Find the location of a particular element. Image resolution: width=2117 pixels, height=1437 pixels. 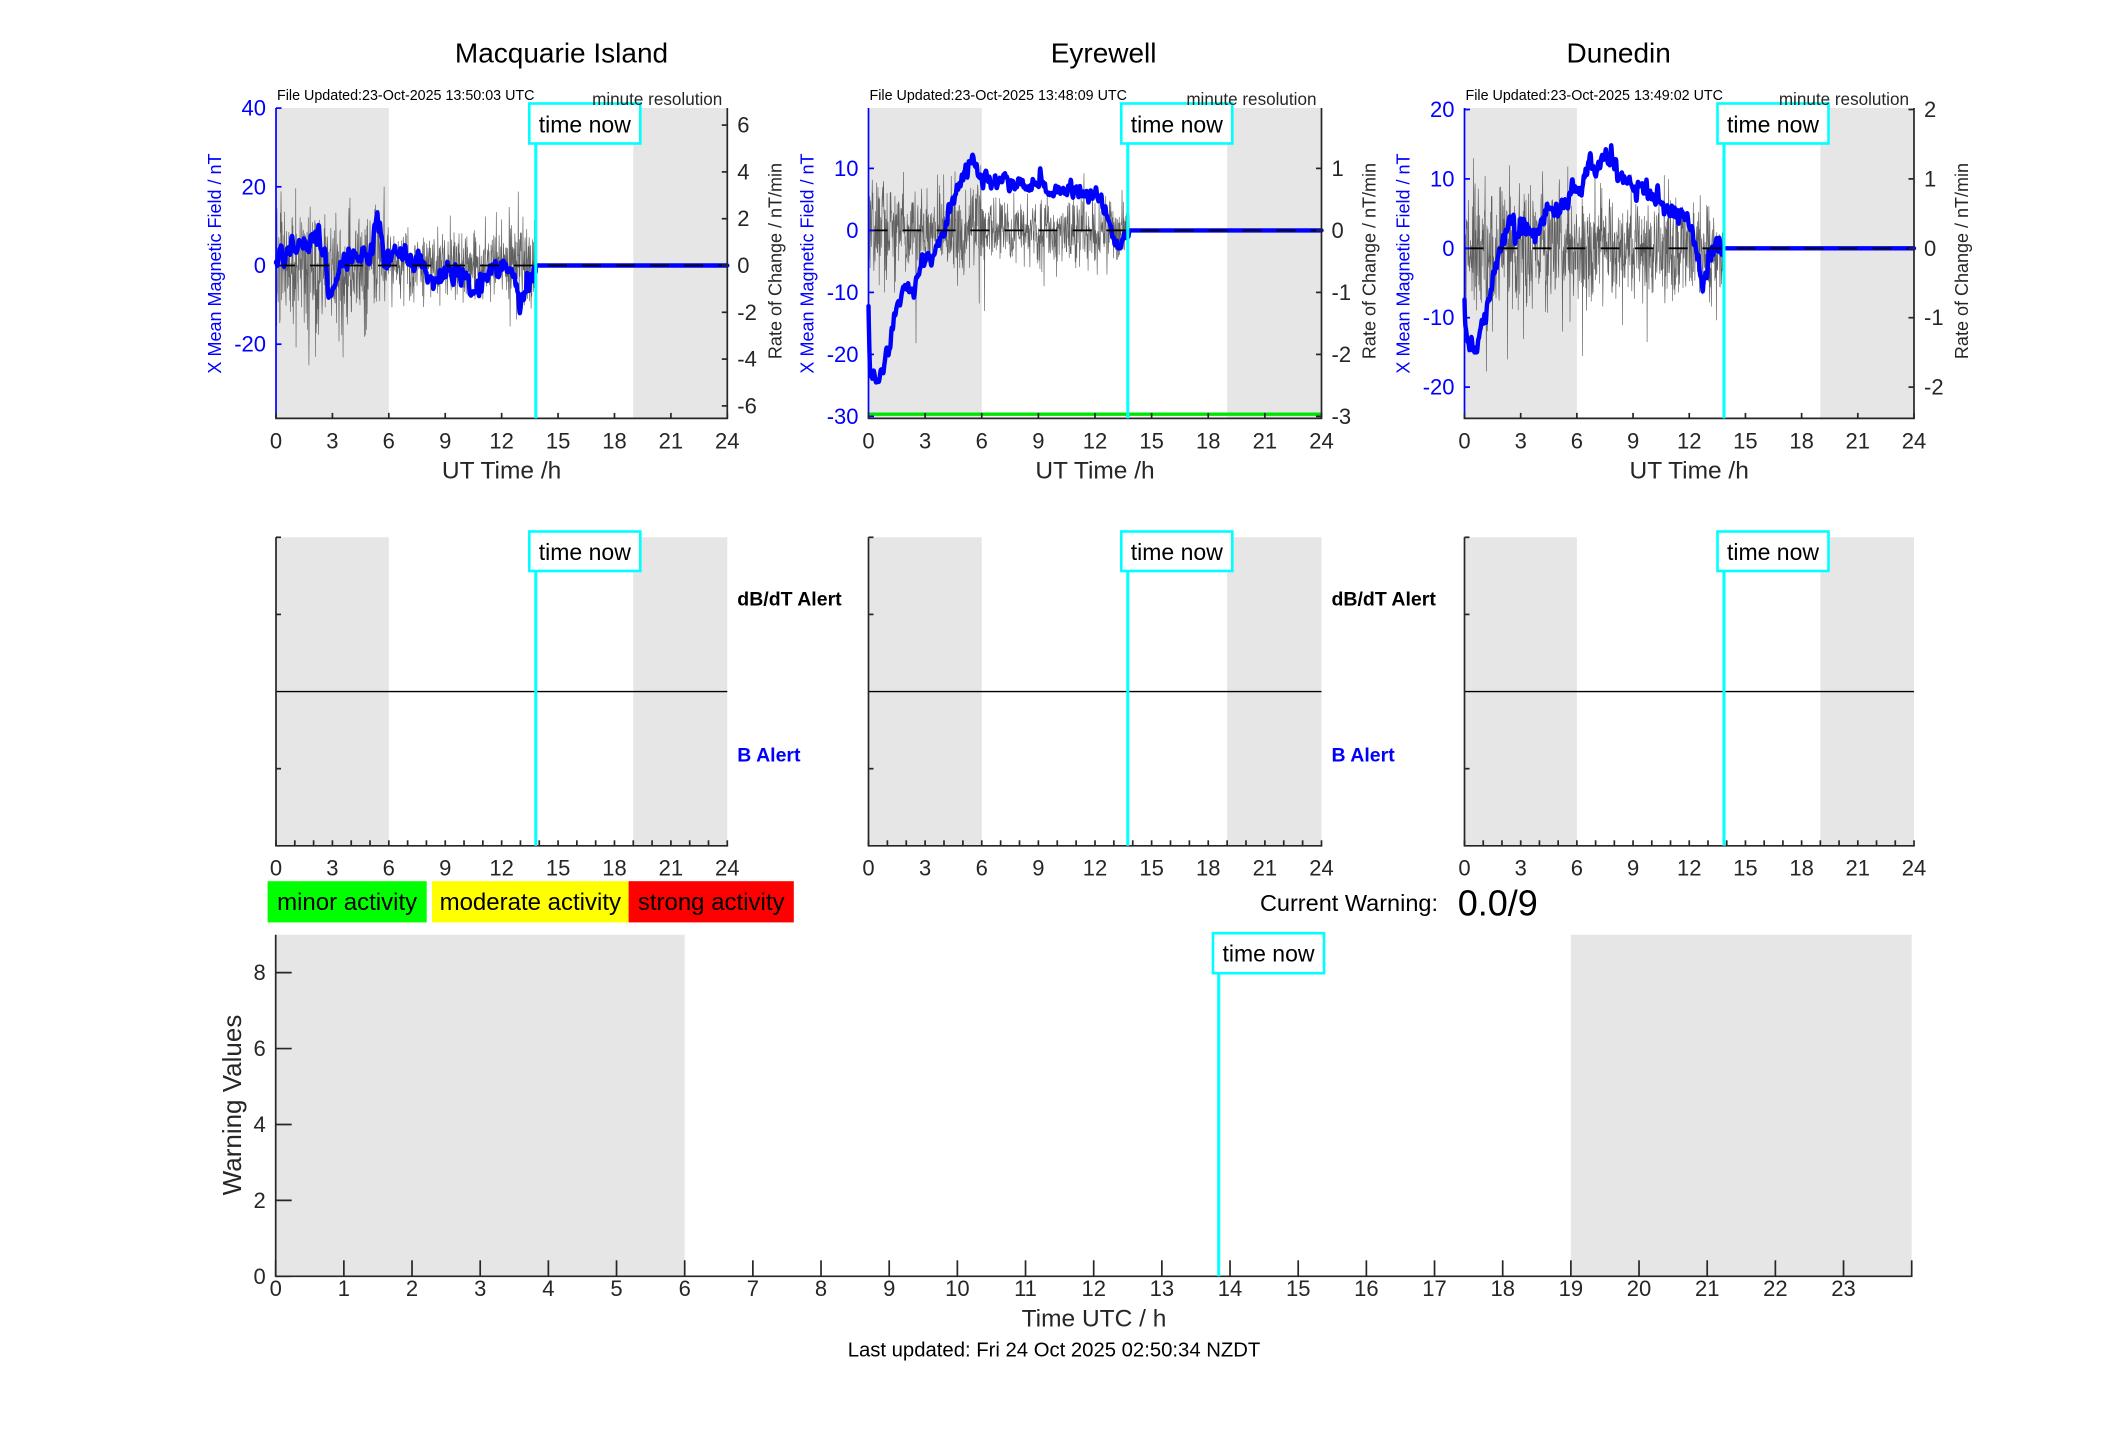

svg-text: Eyrewell is located at coordinates (1104, 53).